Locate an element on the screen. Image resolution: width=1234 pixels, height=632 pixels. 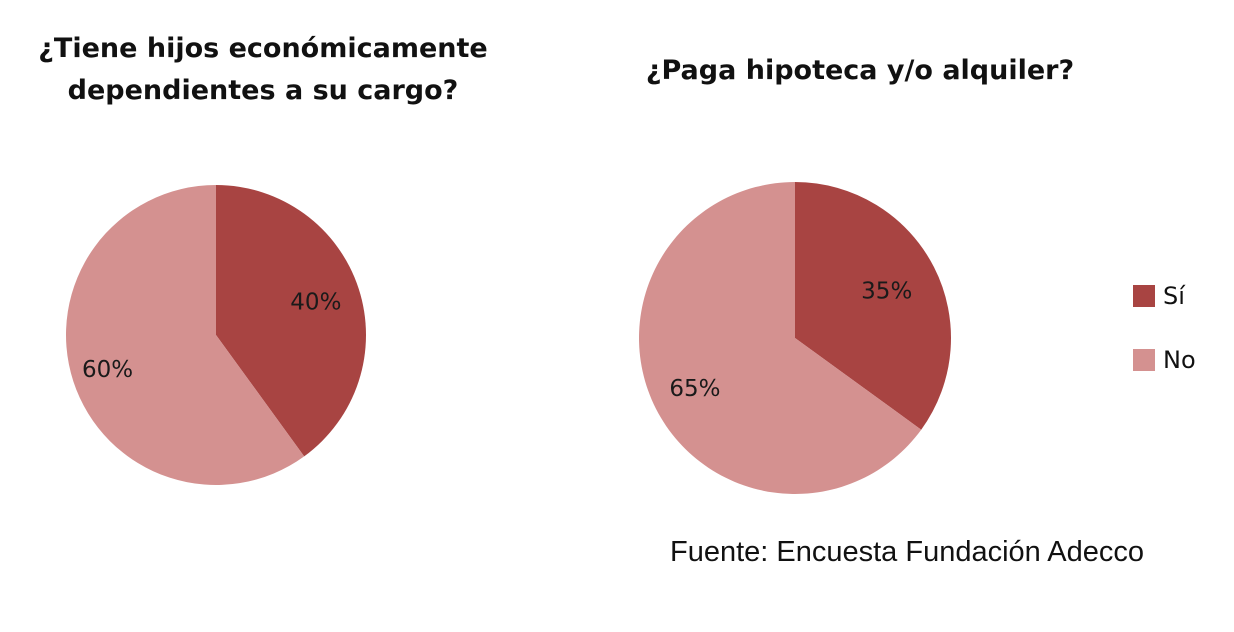
chart-title-line: ¿Paga hipoteca y/o alquiler? is located at coordinates (860, 70).